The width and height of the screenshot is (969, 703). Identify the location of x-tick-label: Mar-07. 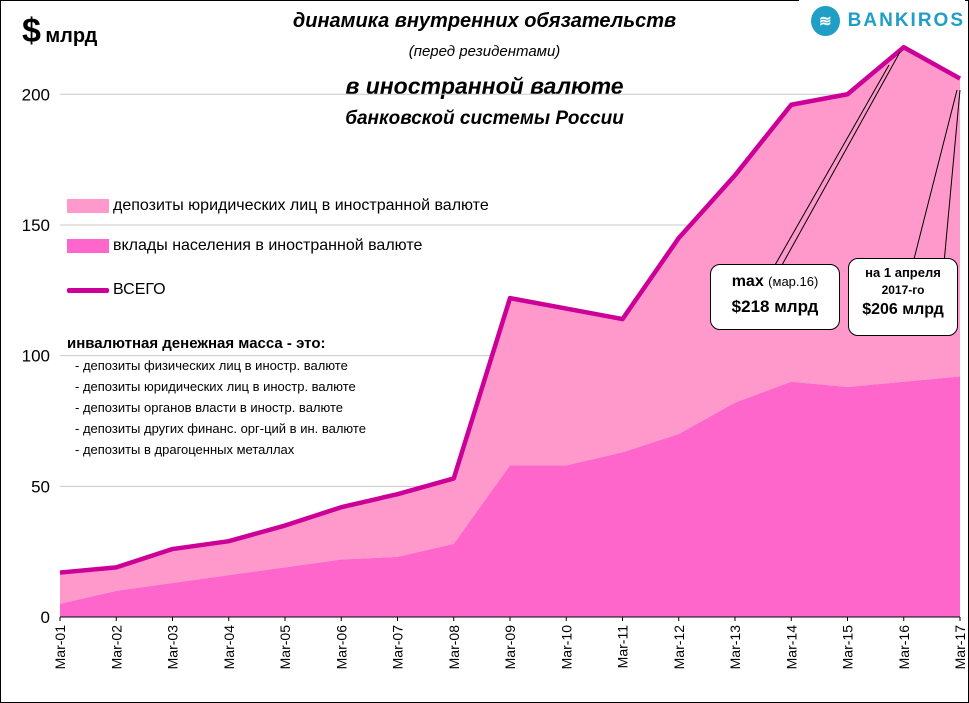
(398, 647).